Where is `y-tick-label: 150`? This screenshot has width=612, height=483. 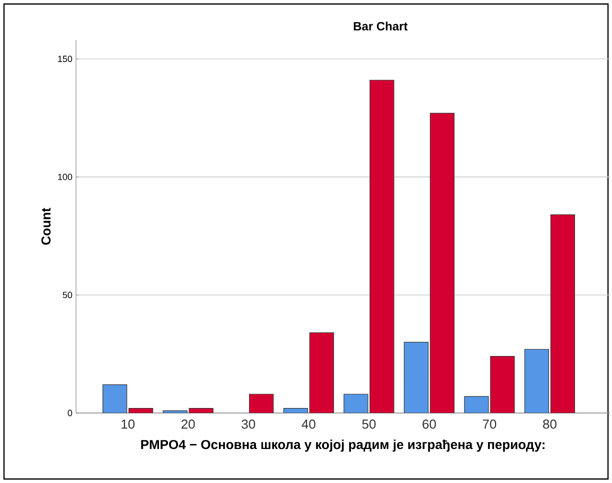 y-tick-label: 150 is located at coordinates (65, 59).